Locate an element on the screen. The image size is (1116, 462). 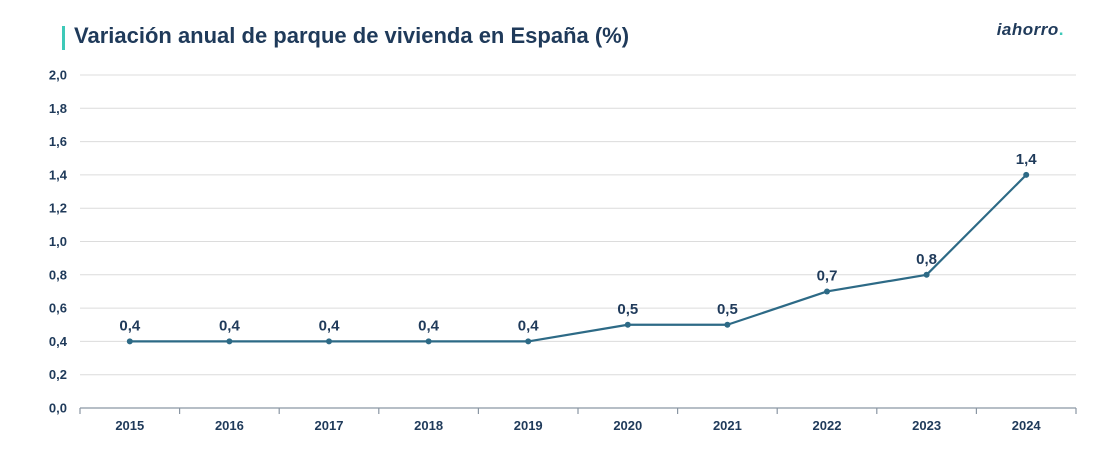
data-label: 0,8 is located at coordinates (926, 259).